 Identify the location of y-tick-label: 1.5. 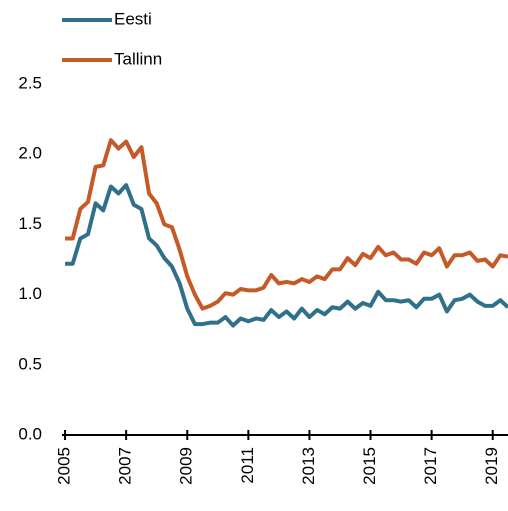
(30, 223).